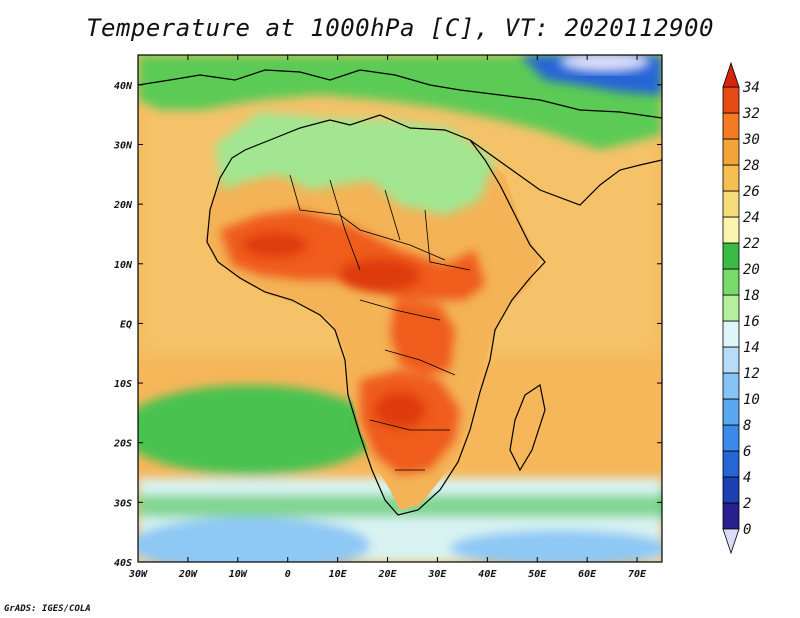 The image size is (800, 618). What do you see at coordinates (747, 478) in the screenshot?
I see `colorbar-level-label: 4` at bounding box center [747, 478].